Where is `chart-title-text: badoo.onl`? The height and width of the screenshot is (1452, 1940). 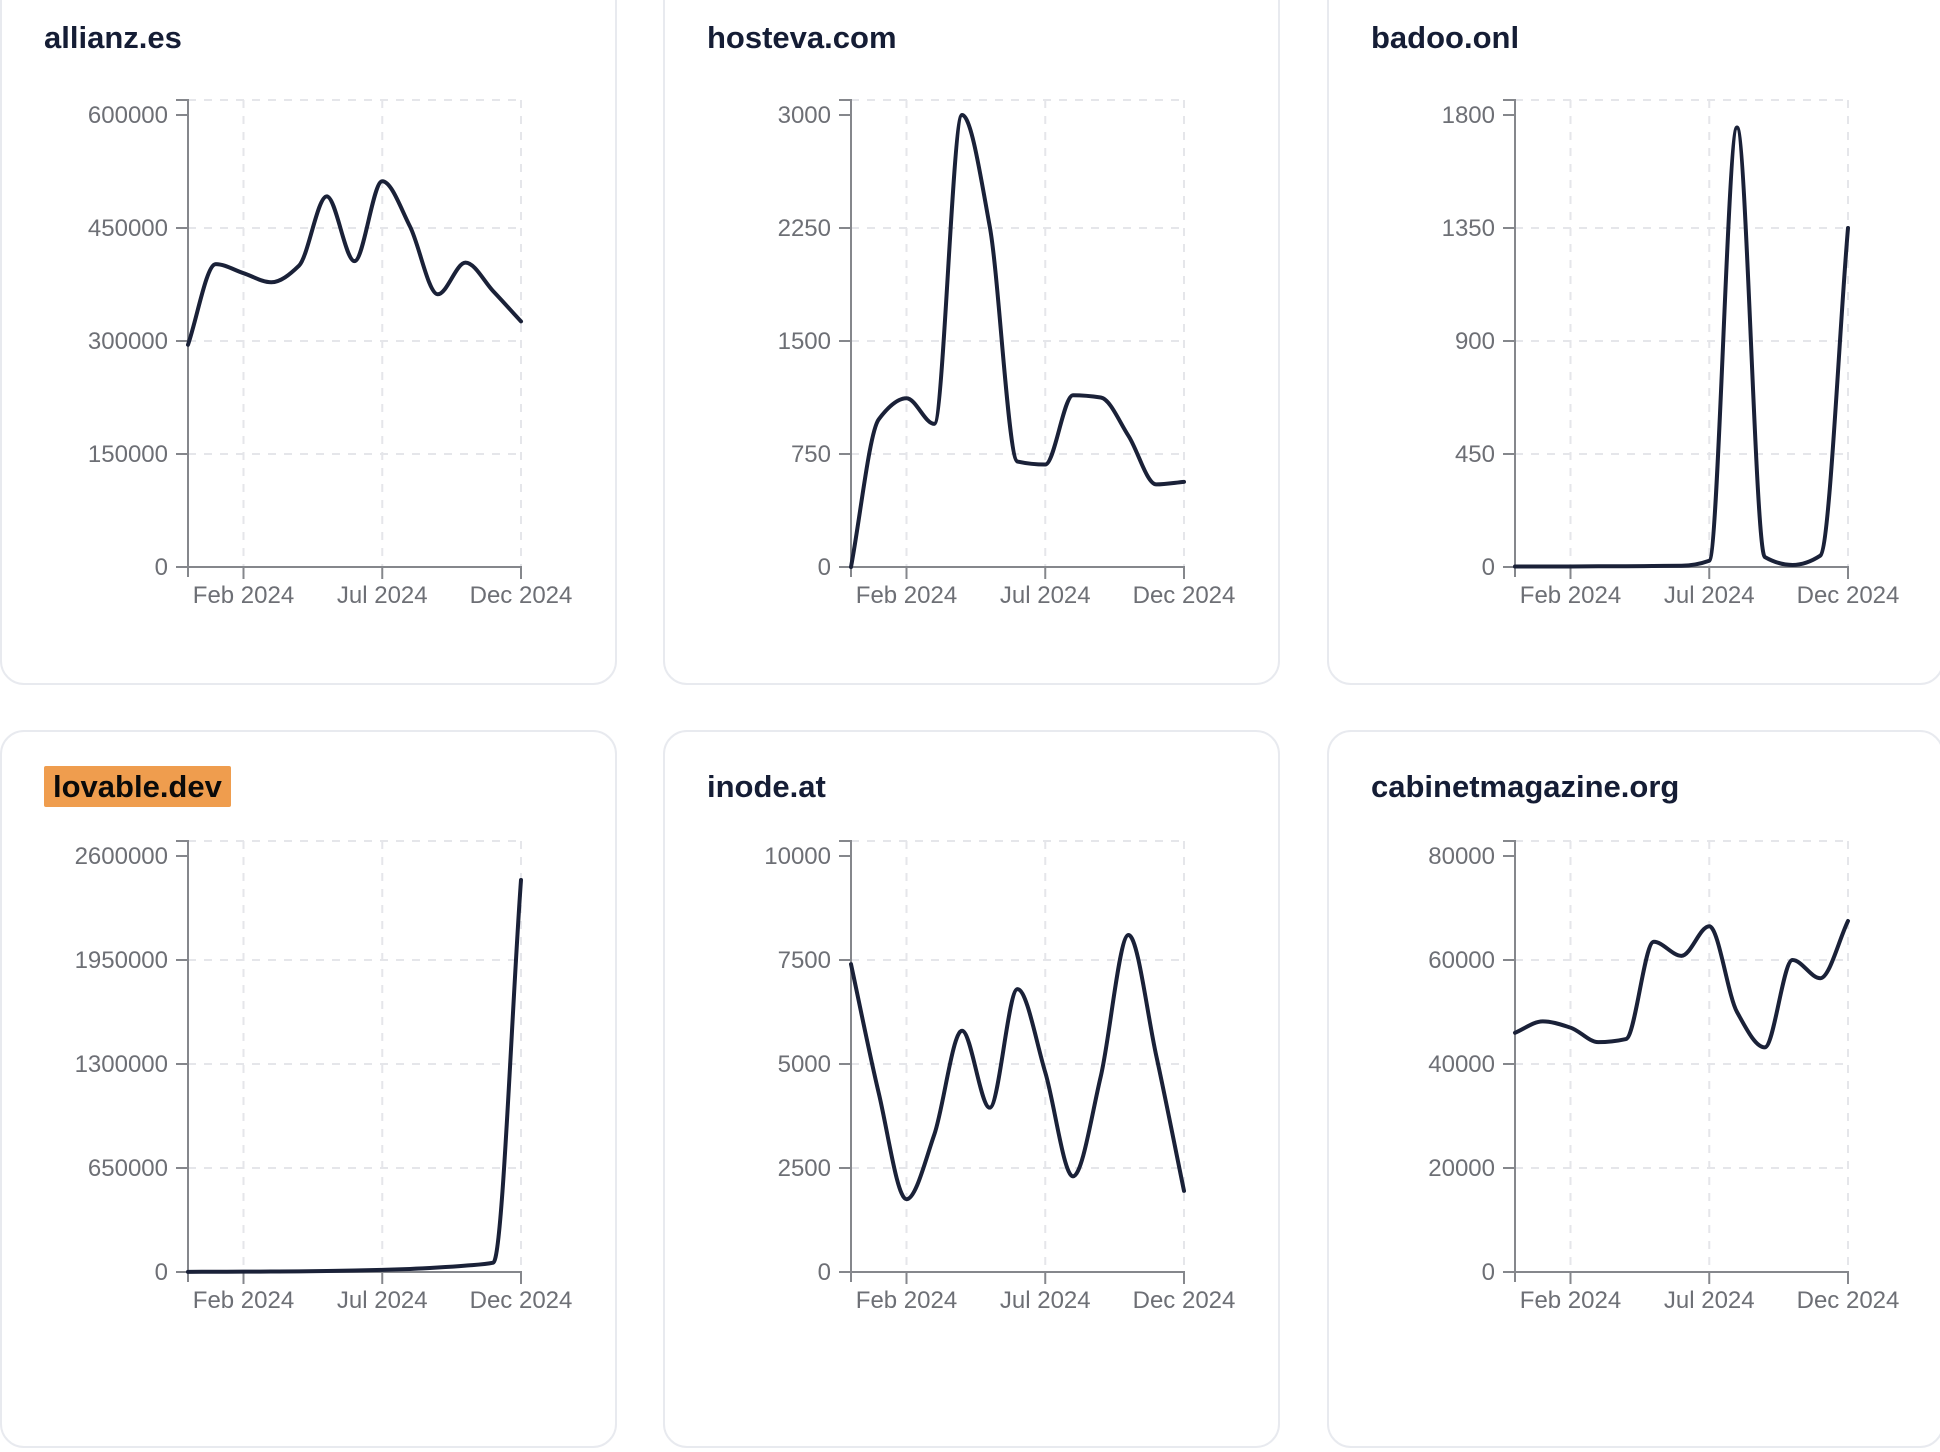 chart-title-text: badoo.onl is located at coordinates (1445, 37).